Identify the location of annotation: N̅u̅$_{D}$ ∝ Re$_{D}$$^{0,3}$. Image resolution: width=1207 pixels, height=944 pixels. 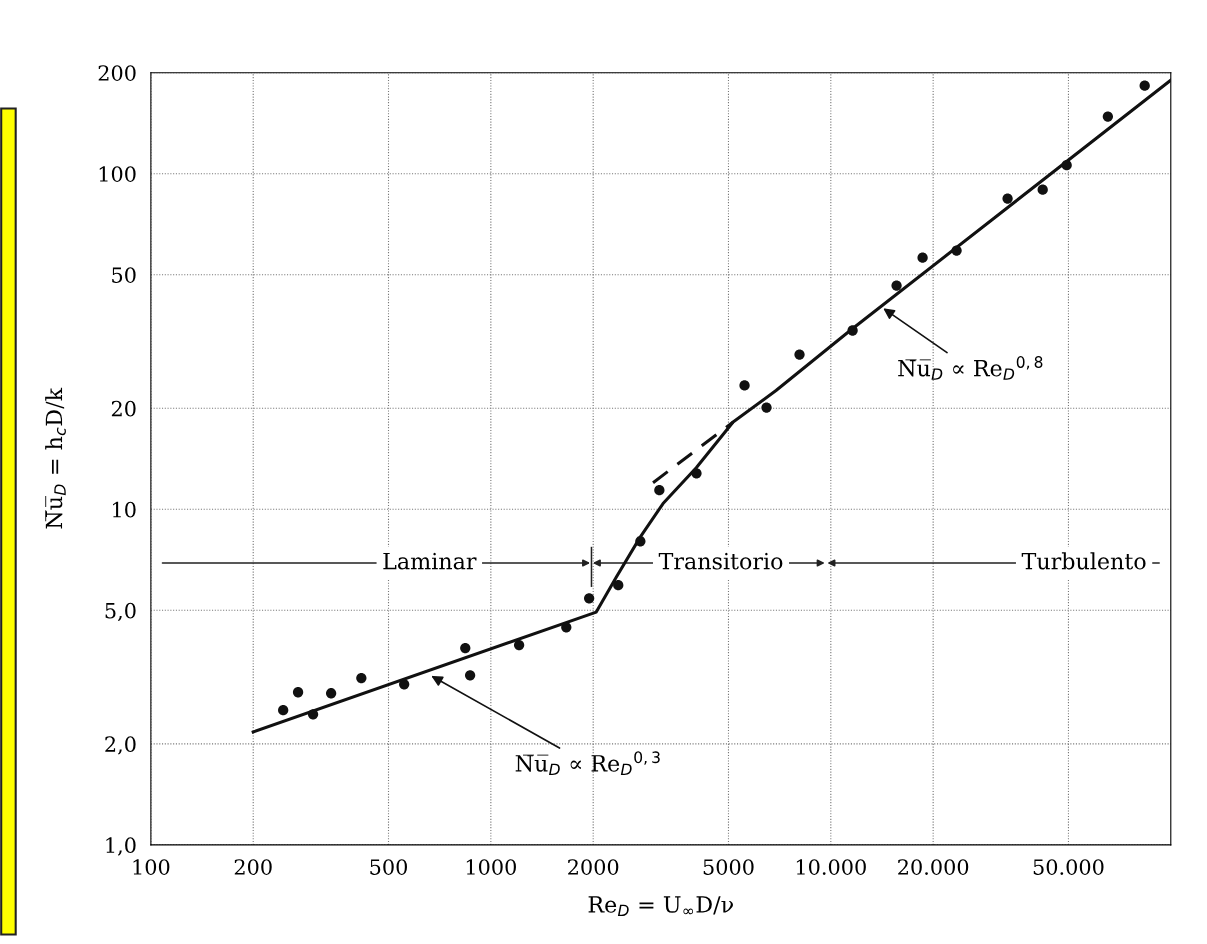
(587, 763).